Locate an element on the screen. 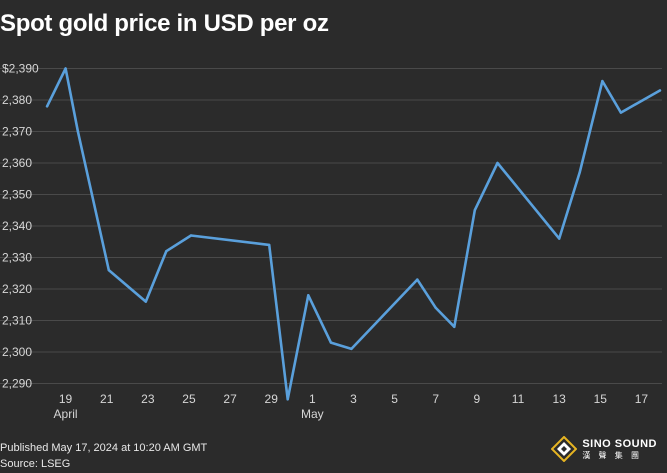 Image resolution: width=667 pixels, height=473 pixels. y-tick-label: 2,340 is located at coordinates (17, 226).